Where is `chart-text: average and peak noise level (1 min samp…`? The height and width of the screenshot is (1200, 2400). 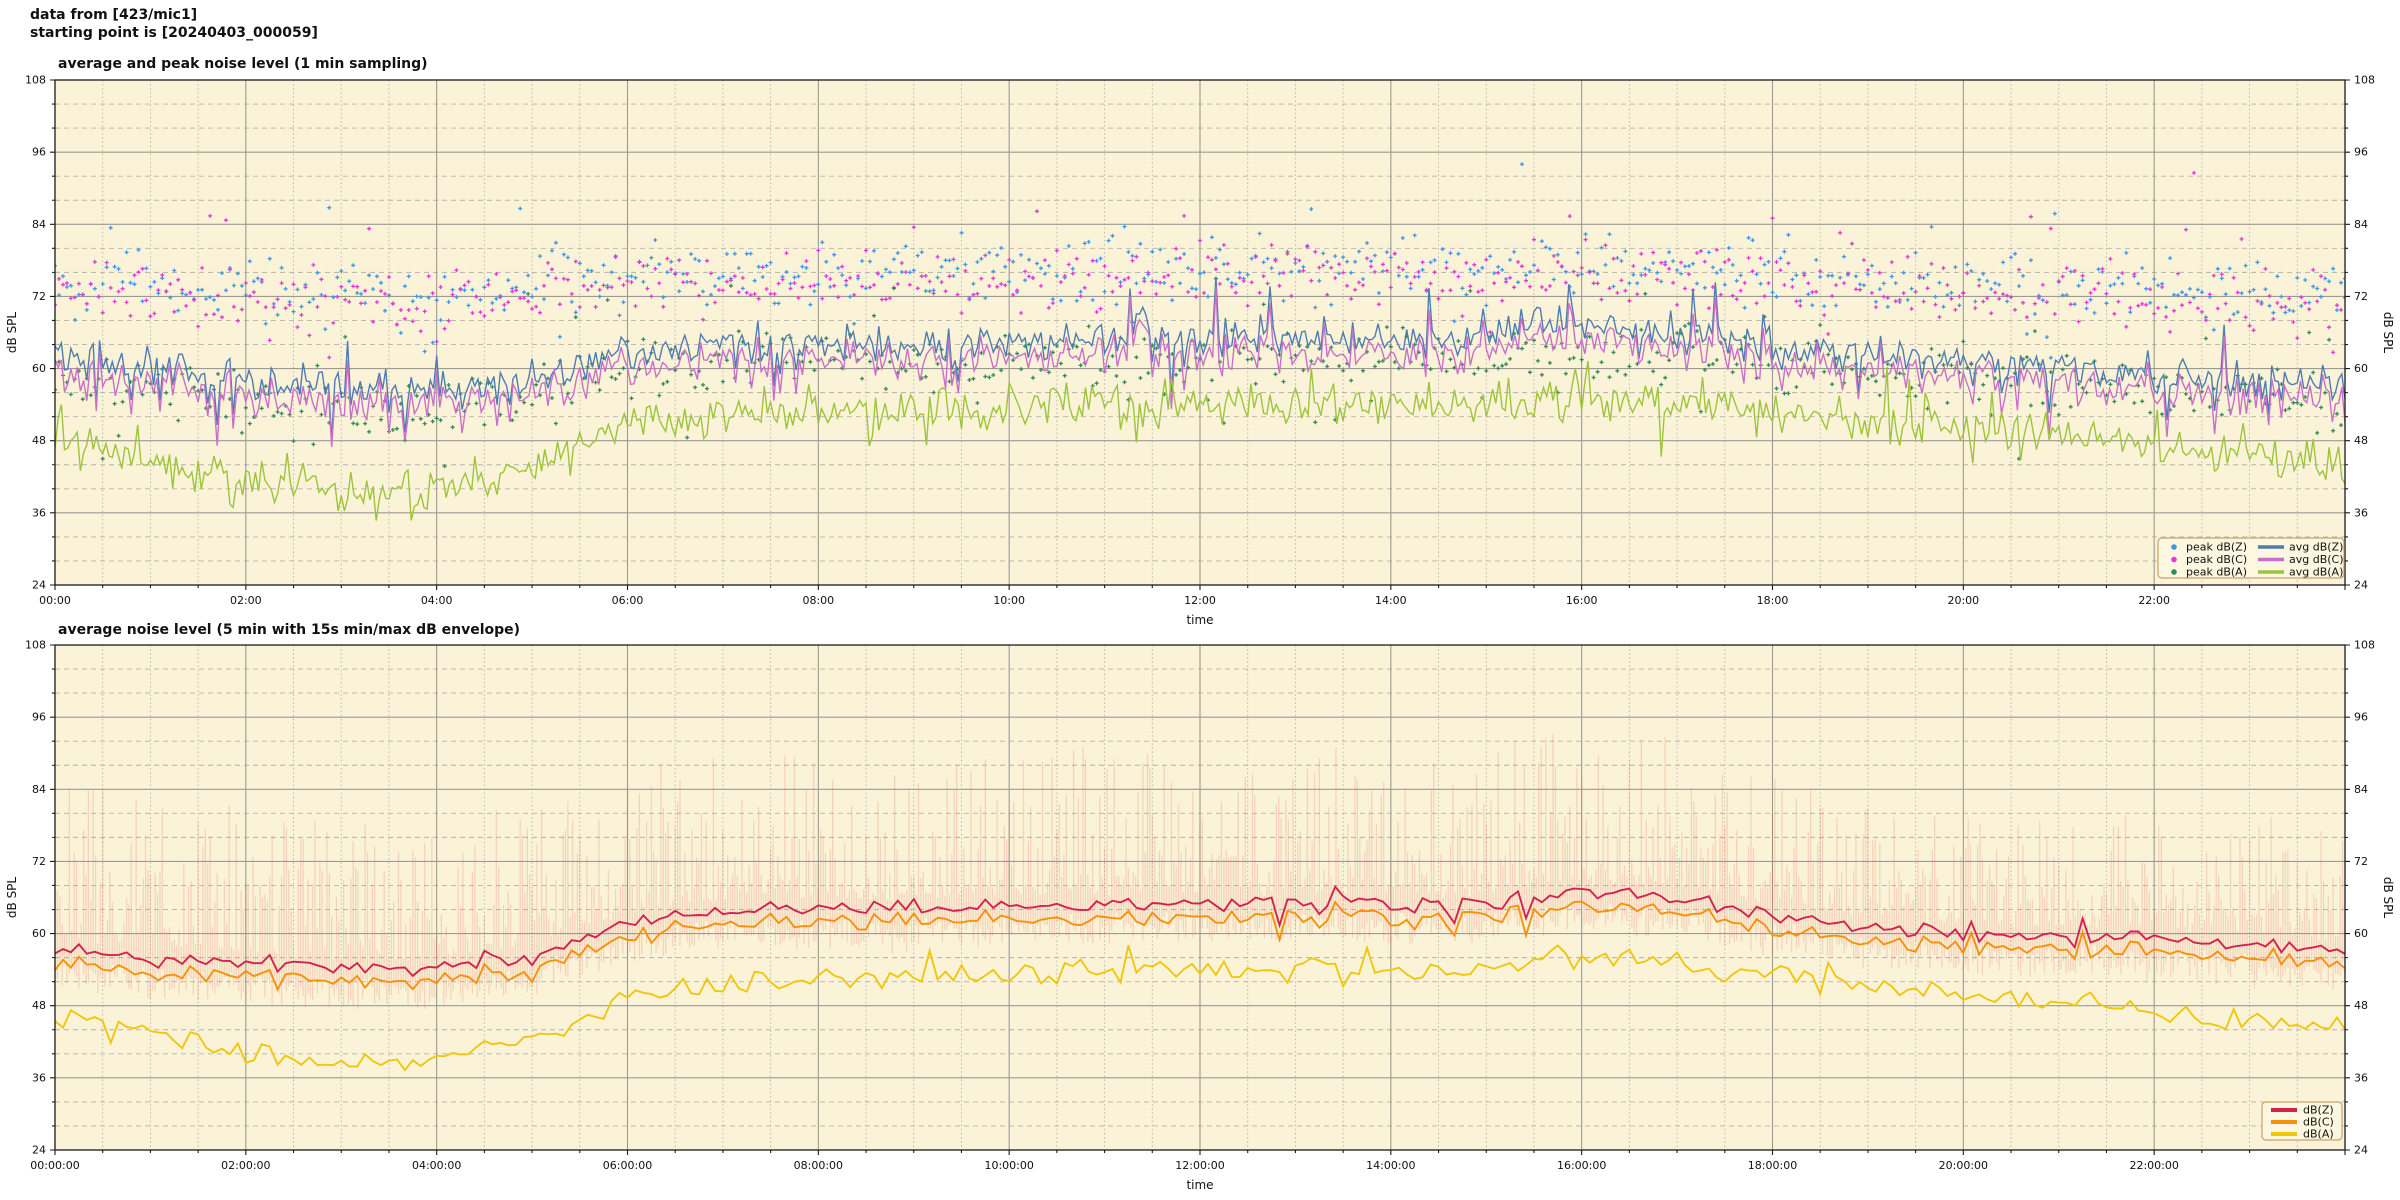
chart-text: average and peak noise level (1 min samp… is located at coordinates (243, 64).